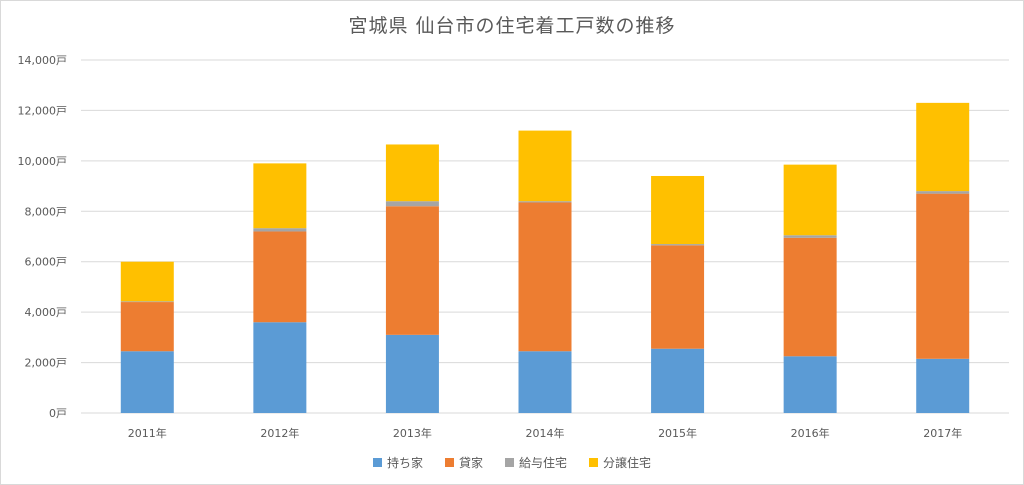 Image resolution: width=1024 pixels, height=485 pixels. What do you see at coordinates (677, 433) in the screenshot?
I see `x-tick-label: 2015年` at bounding box center [677, 433].